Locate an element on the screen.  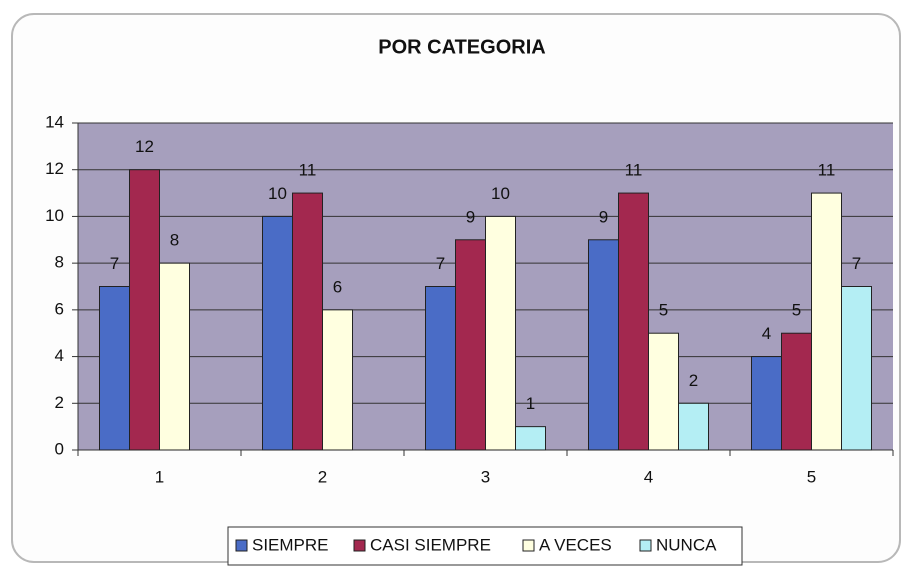
legend-label: CASI SIEMPRE is located at coordinates (430, 544).